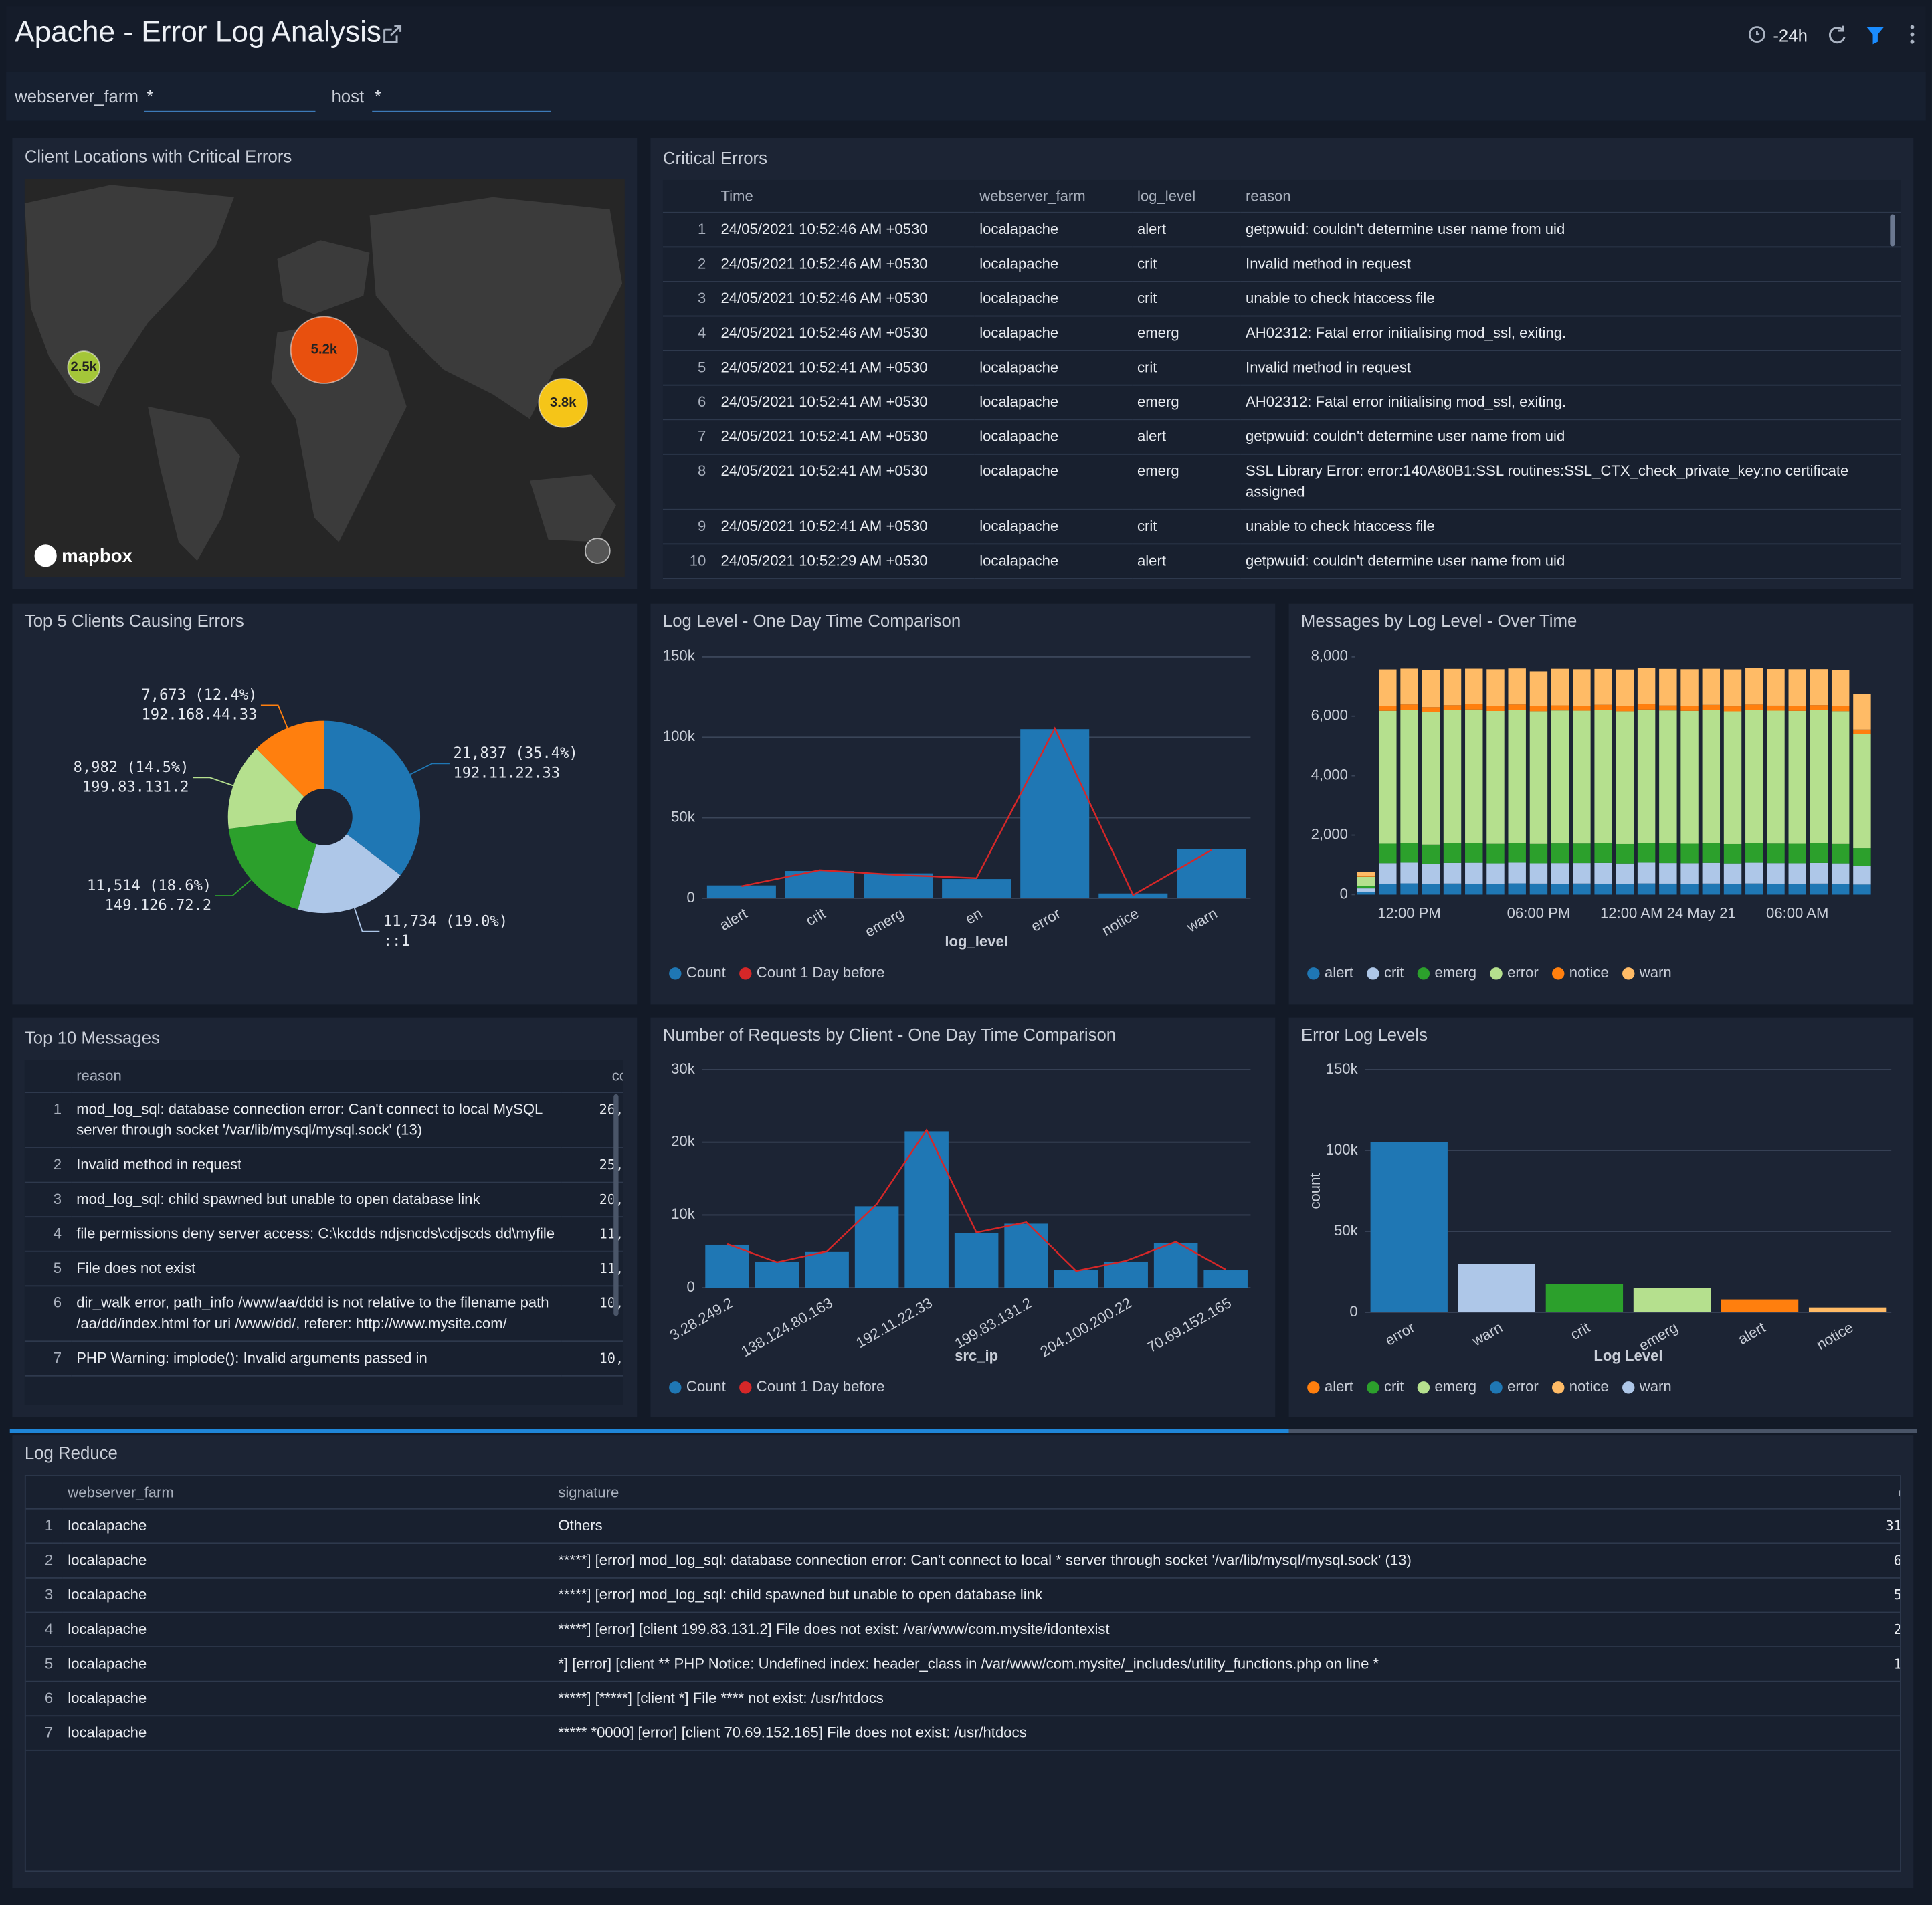  What do you see at coordinates (1876, 34) in the screenshot?
I see `filter-icon` at bounding box center [1876, 34].